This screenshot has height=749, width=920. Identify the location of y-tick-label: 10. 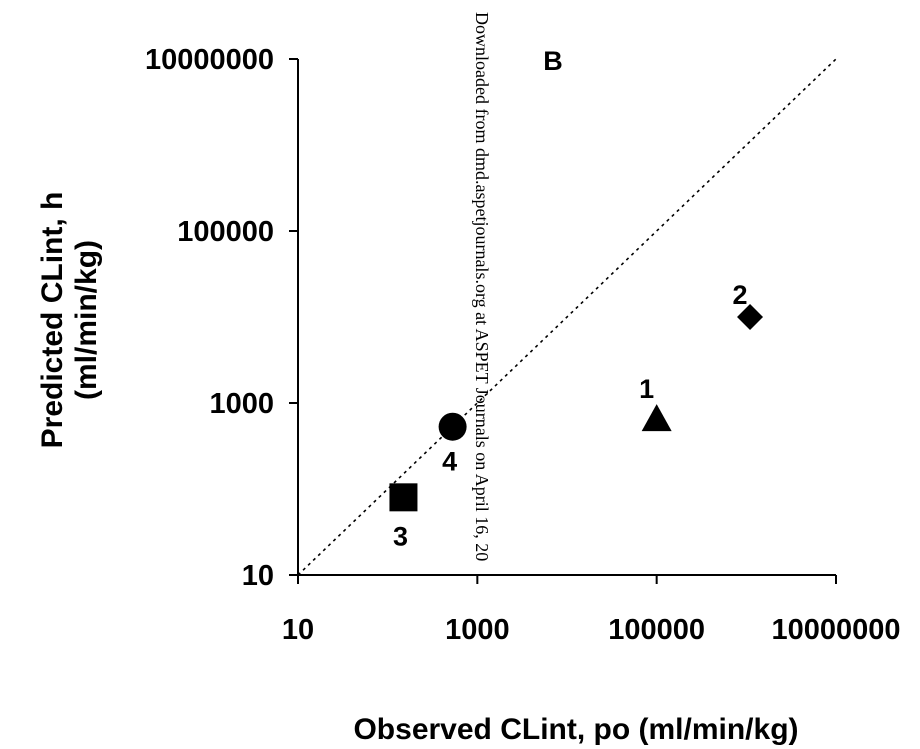
(258, 576).